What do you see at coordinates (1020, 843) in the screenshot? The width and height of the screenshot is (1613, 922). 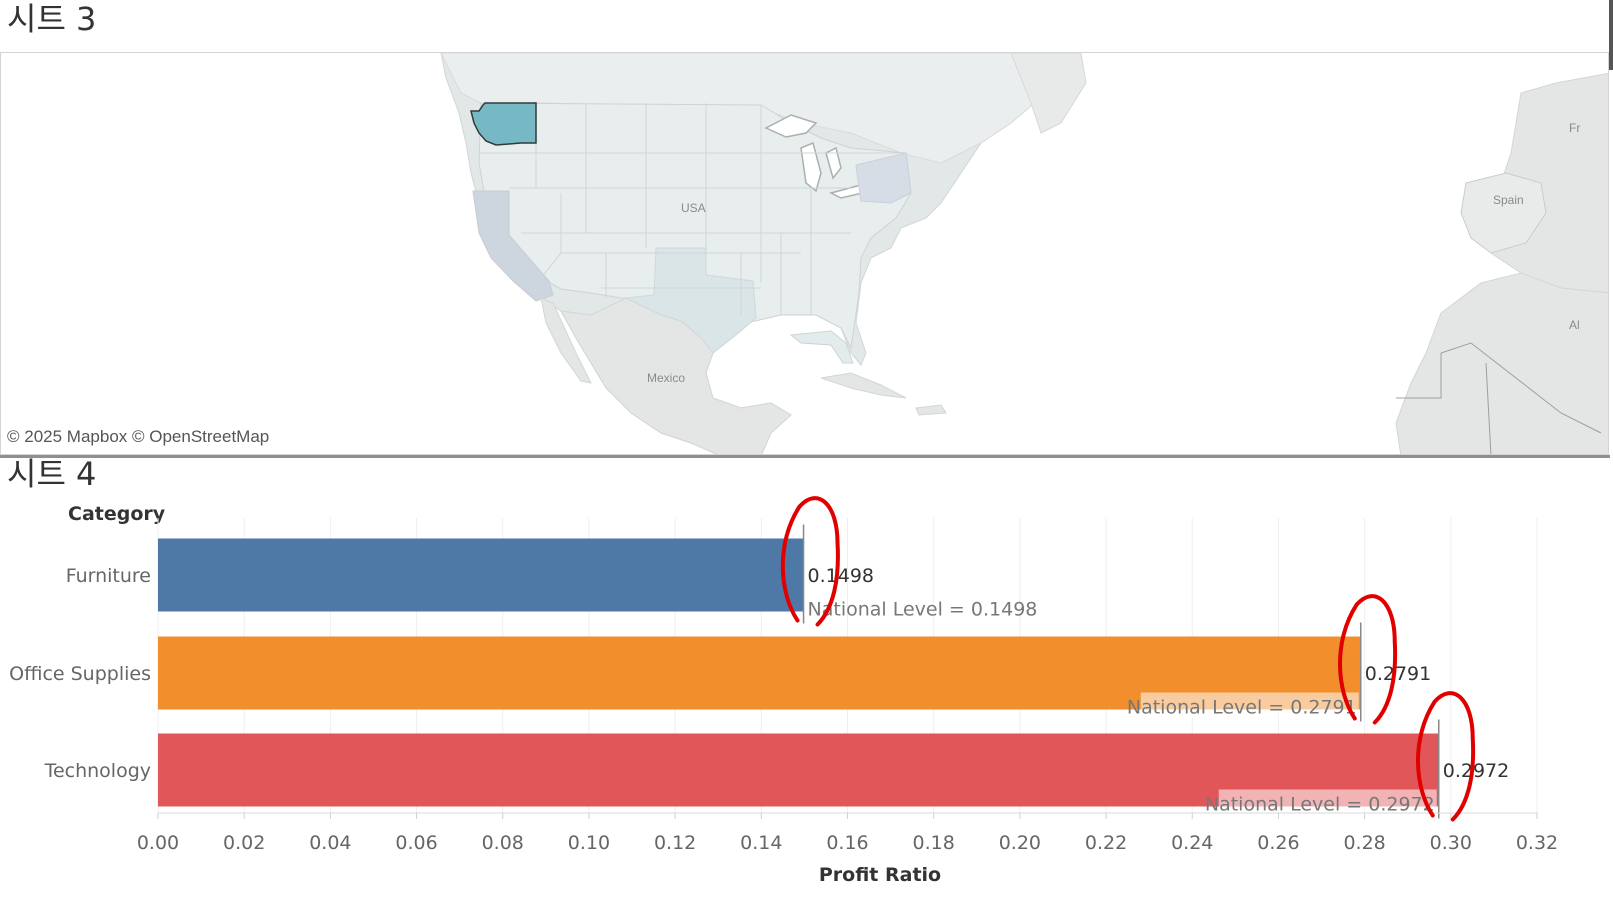 I see `x-tick-label: 0.20` at bounding box center [1020, 843].